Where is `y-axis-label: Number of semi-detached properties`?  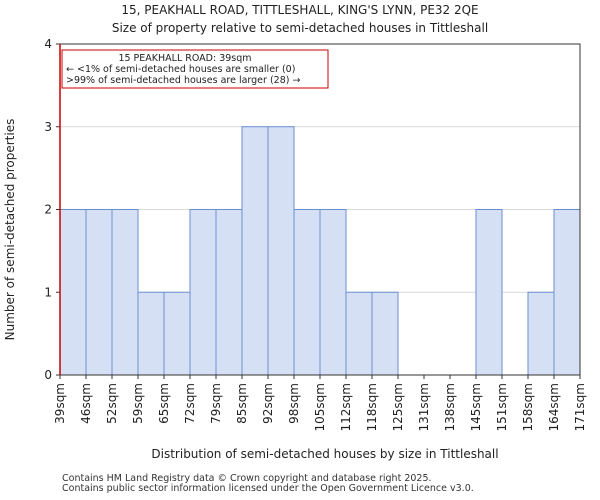 y-axis-label: Number of semi-detached properties is located at coordinates (10, 230).